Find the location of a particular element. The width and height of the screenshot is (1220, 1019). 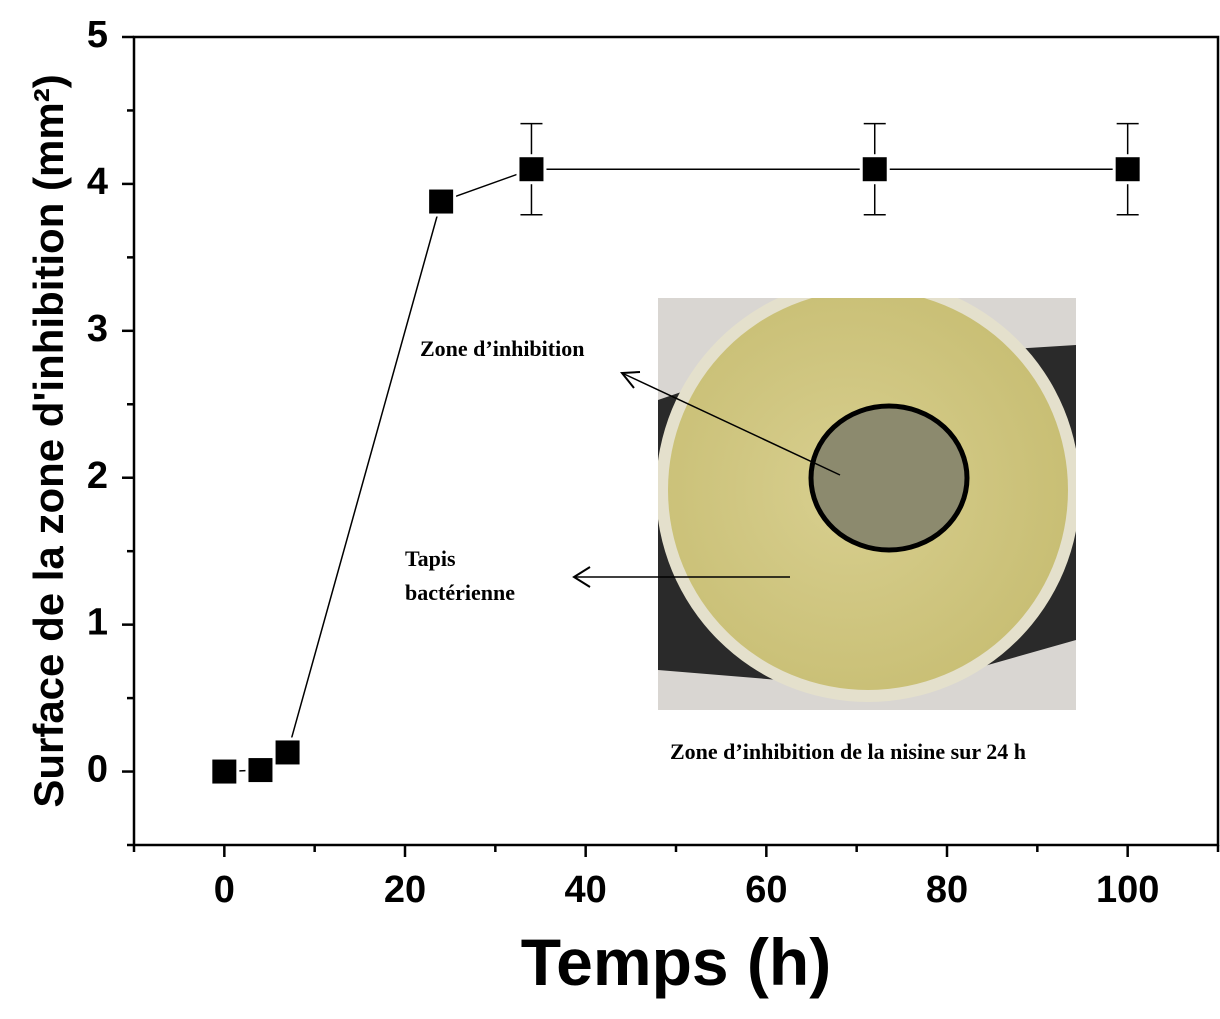

y-tick-label: 2 is located at coordinates (97, 476).